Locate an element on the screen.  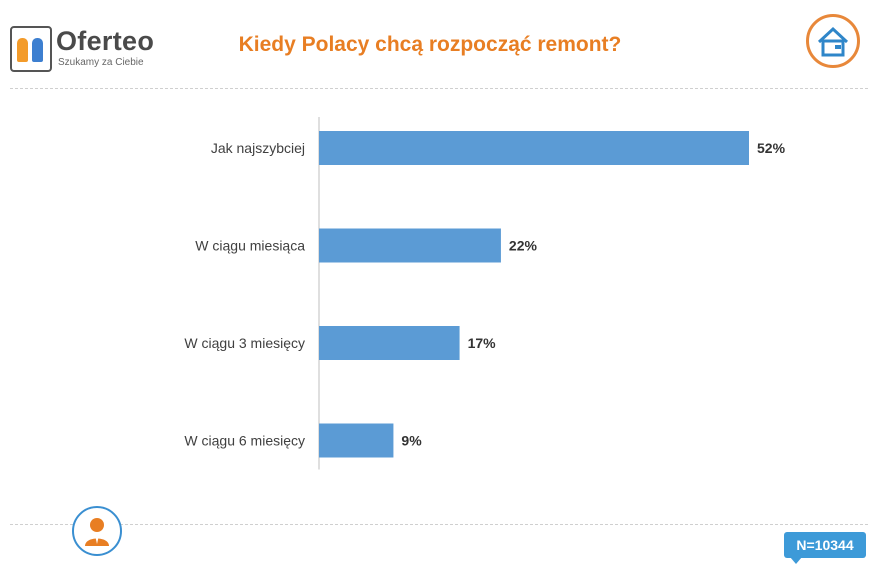
category-label: W ciągu miesiąca is located at coordinates (250, 246).